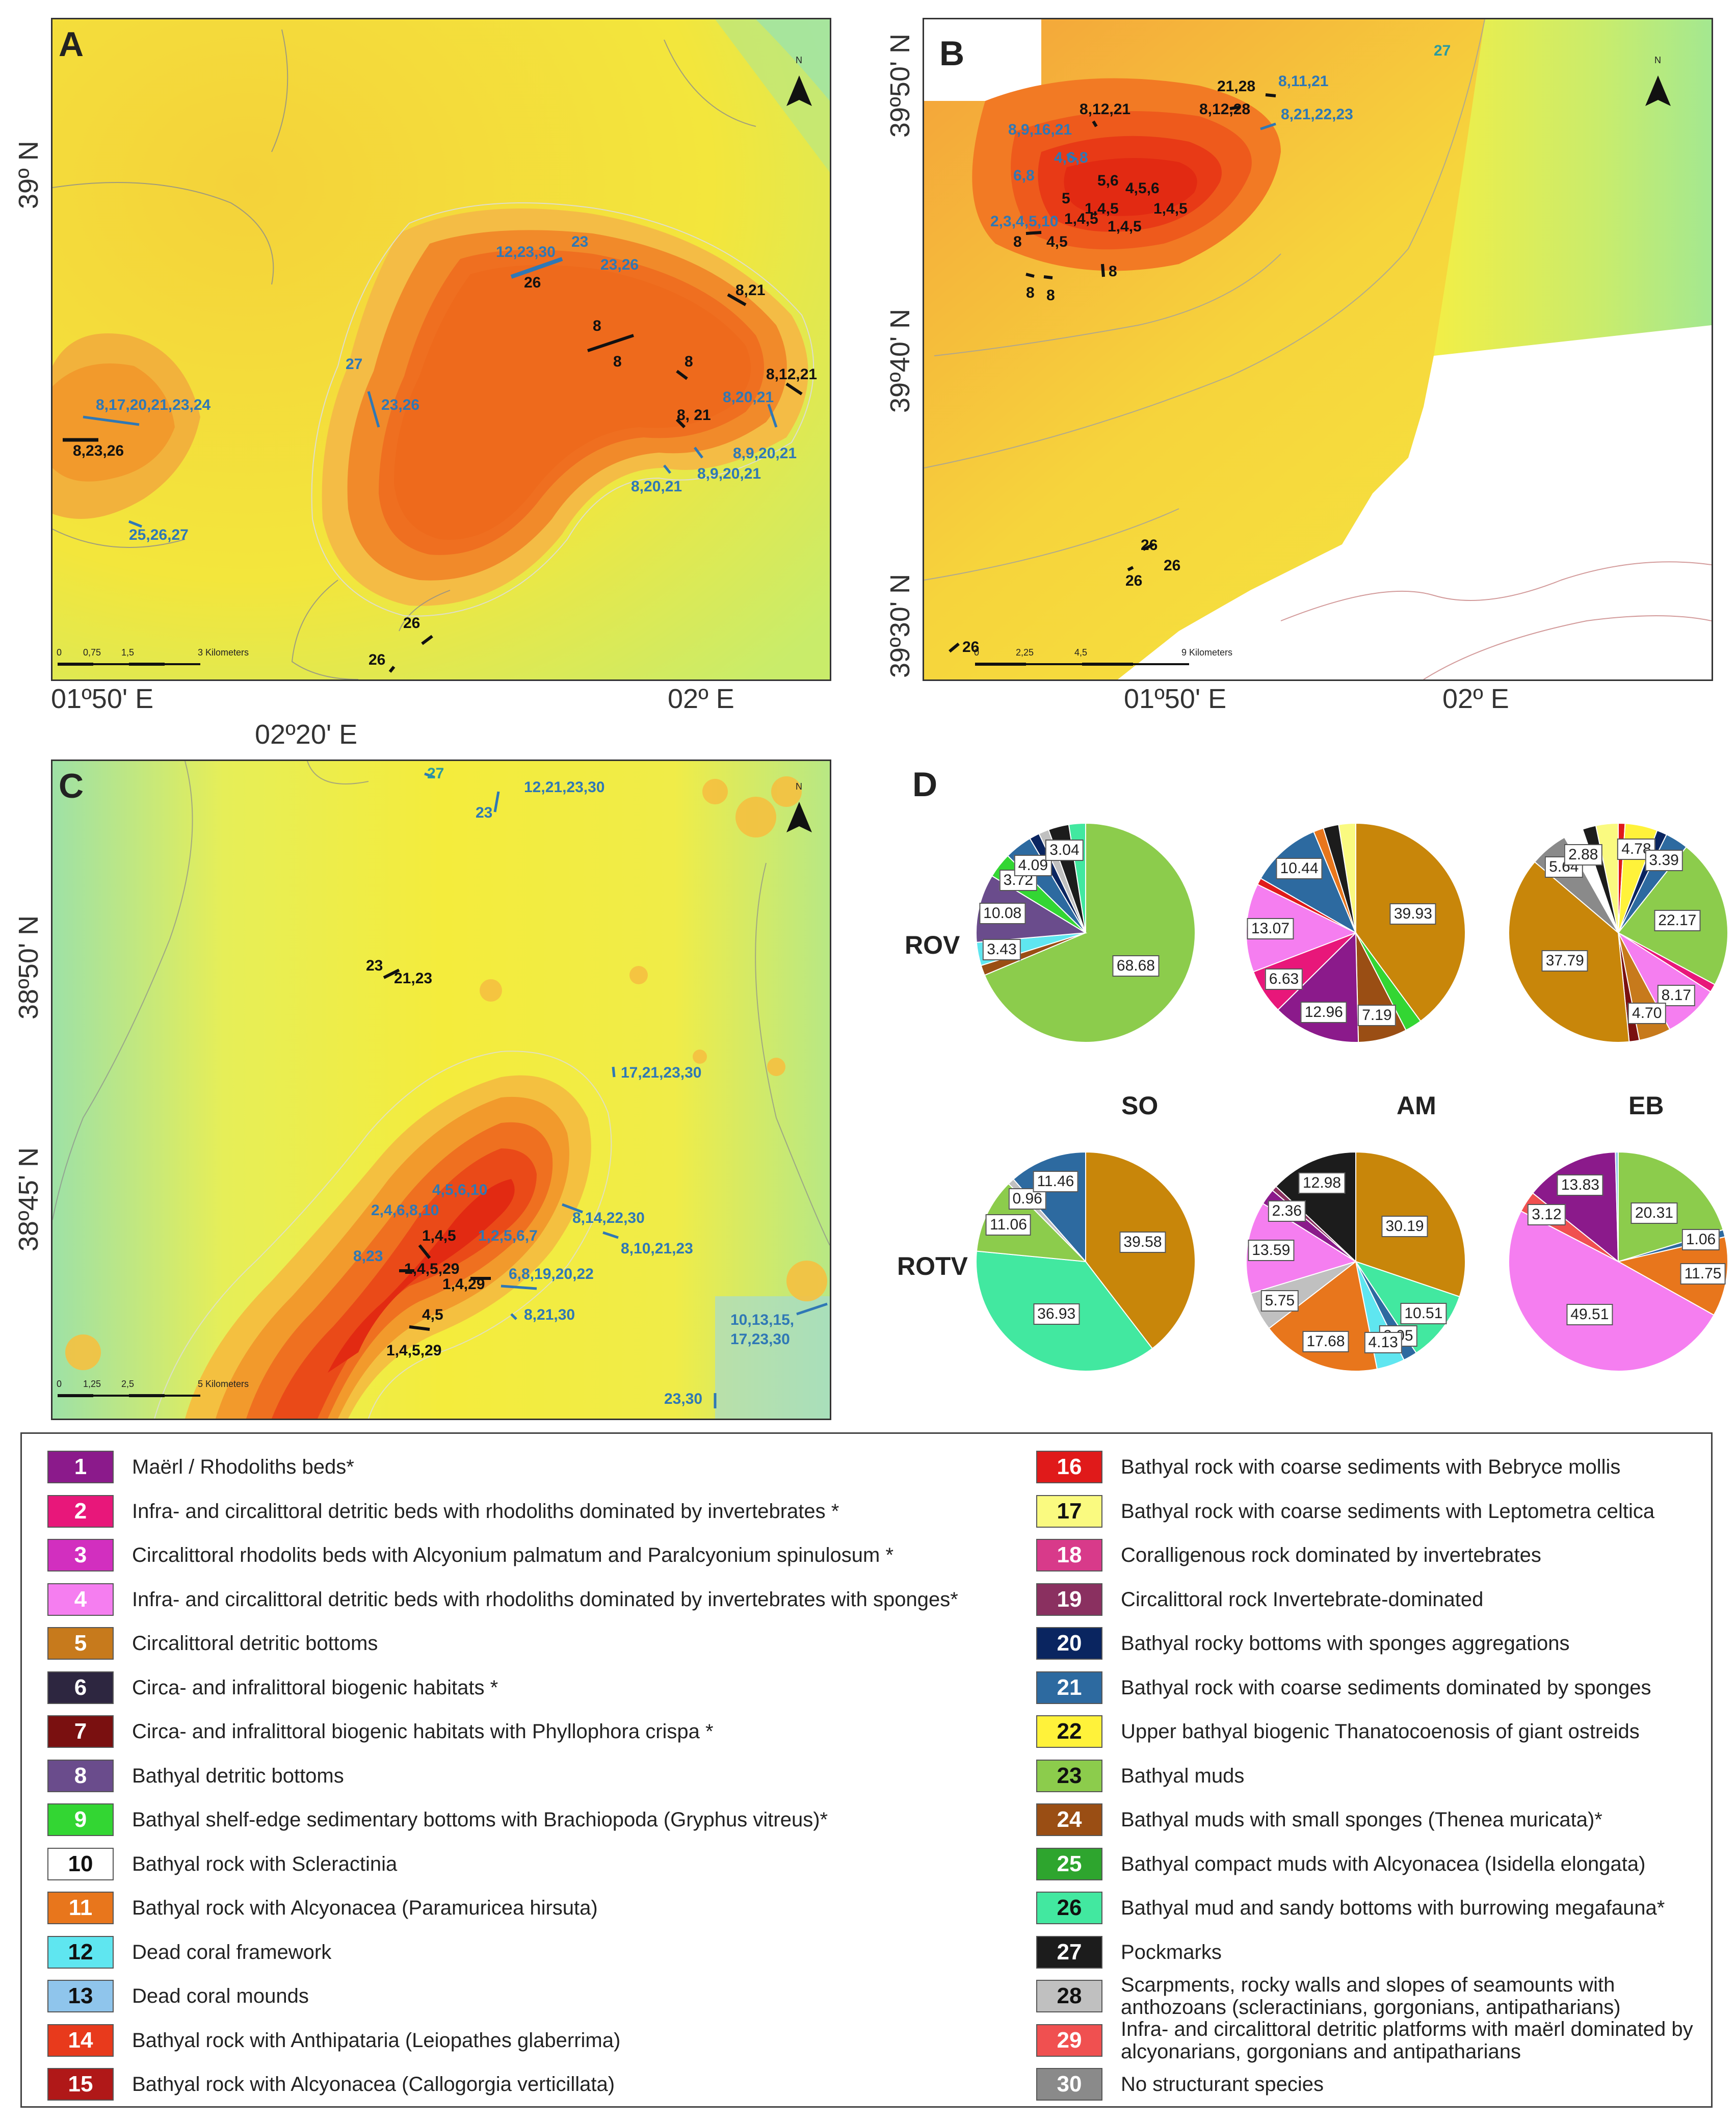  I want to click on legend-swatch: 18, so click(1069, 1555).